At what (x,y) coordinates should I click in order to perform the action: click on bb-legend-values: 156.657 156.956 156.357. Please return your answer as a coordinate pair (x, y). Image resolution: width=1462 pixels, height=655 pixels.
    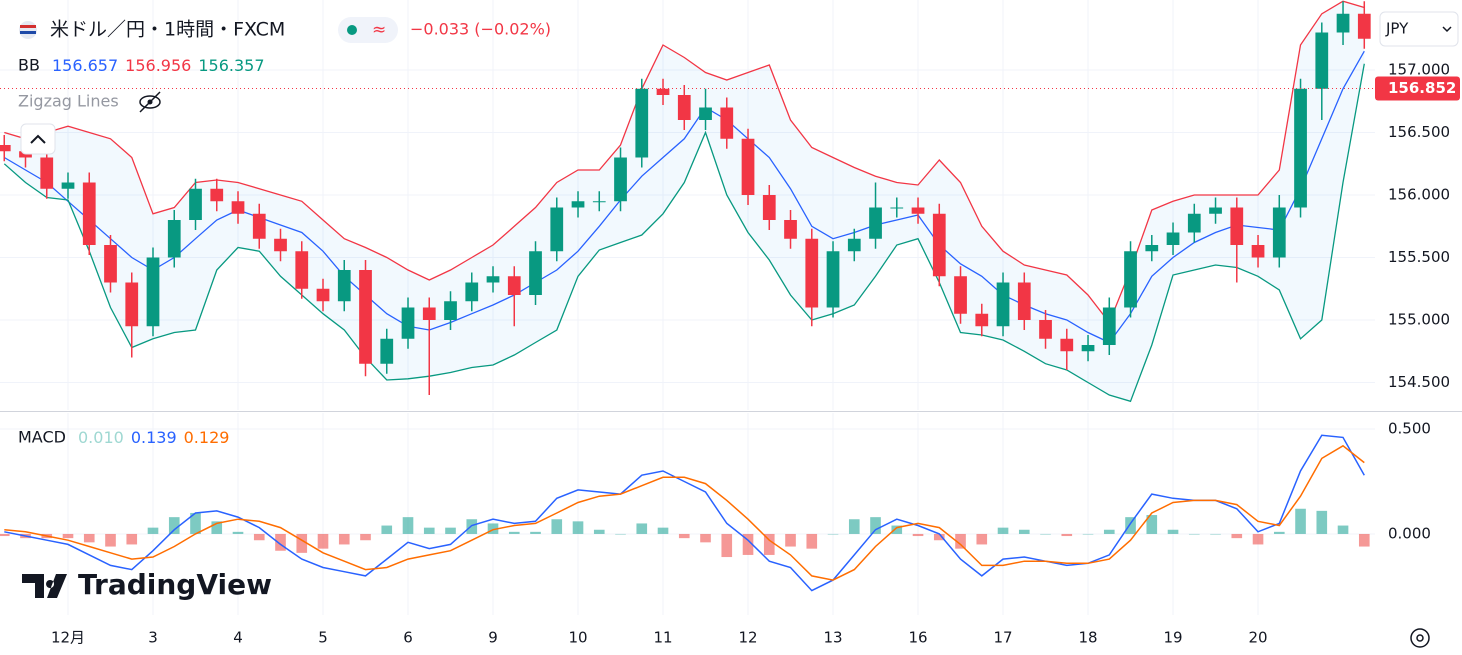
    Looking at the image, I should click on (158, 65).